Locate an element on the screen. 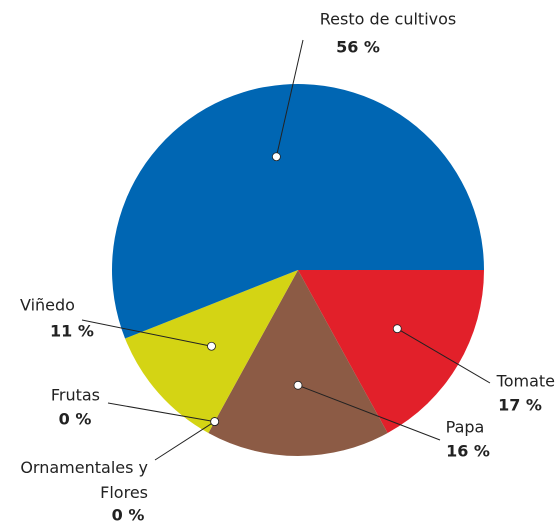  slice-label: Resto de cultivos is located at coordinates (388, 19).